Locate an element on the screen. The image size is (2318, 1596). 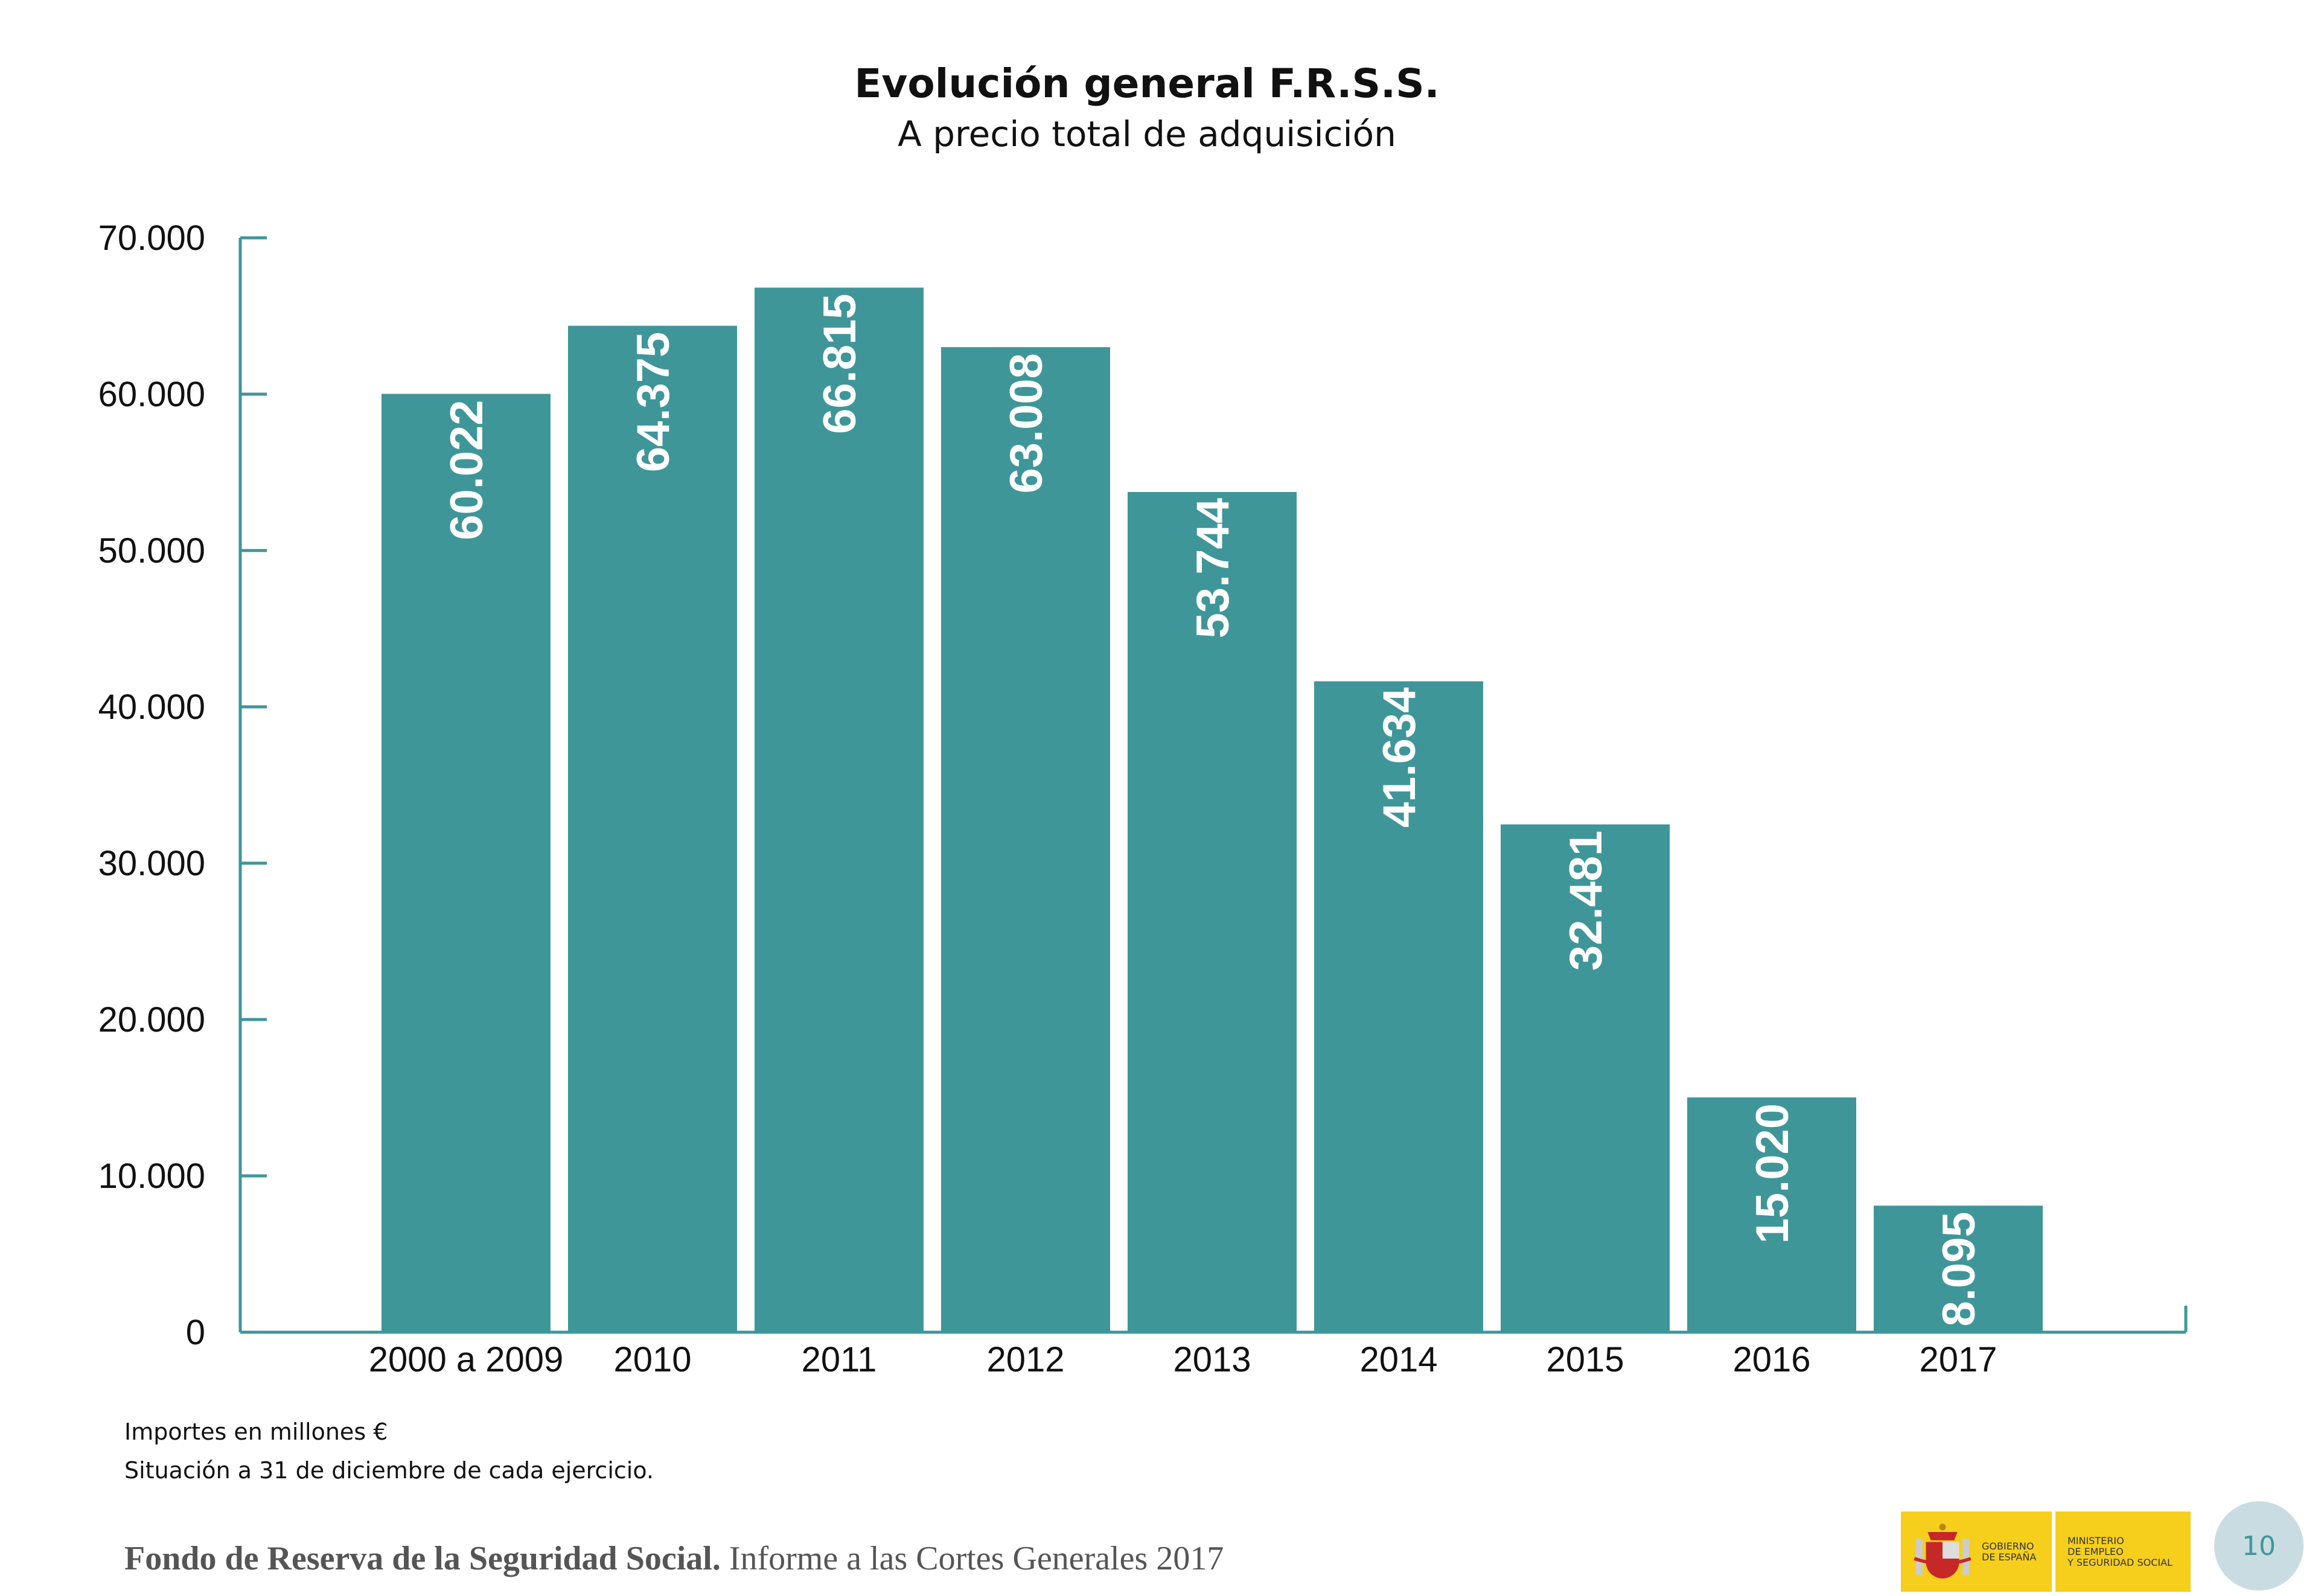
logo-text: GOBIERNO is located at coordinates (2008, 1546).